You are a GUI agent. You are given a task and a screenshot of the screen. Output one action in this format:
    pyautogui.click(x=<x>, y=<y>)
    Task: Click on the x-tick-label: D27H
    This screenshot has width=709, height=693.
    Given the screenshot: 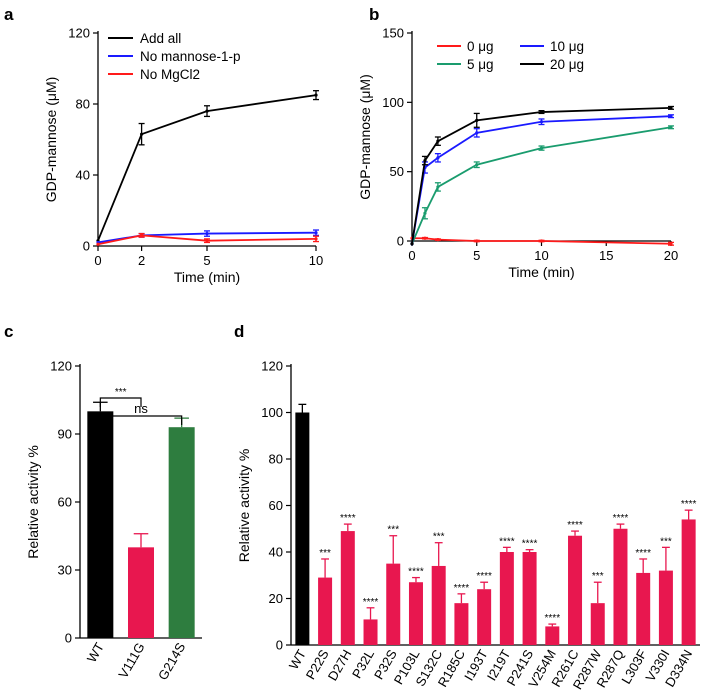 What is the action you would take?
    pyautogui.click(x=340, y=665)
    